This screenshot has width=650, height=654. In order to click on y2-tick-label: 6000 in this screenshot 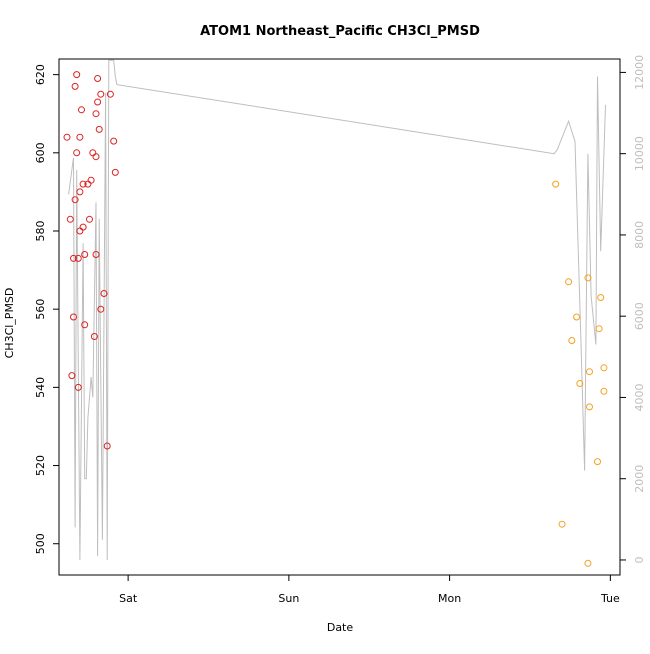, I will do `click(639, 316)`.